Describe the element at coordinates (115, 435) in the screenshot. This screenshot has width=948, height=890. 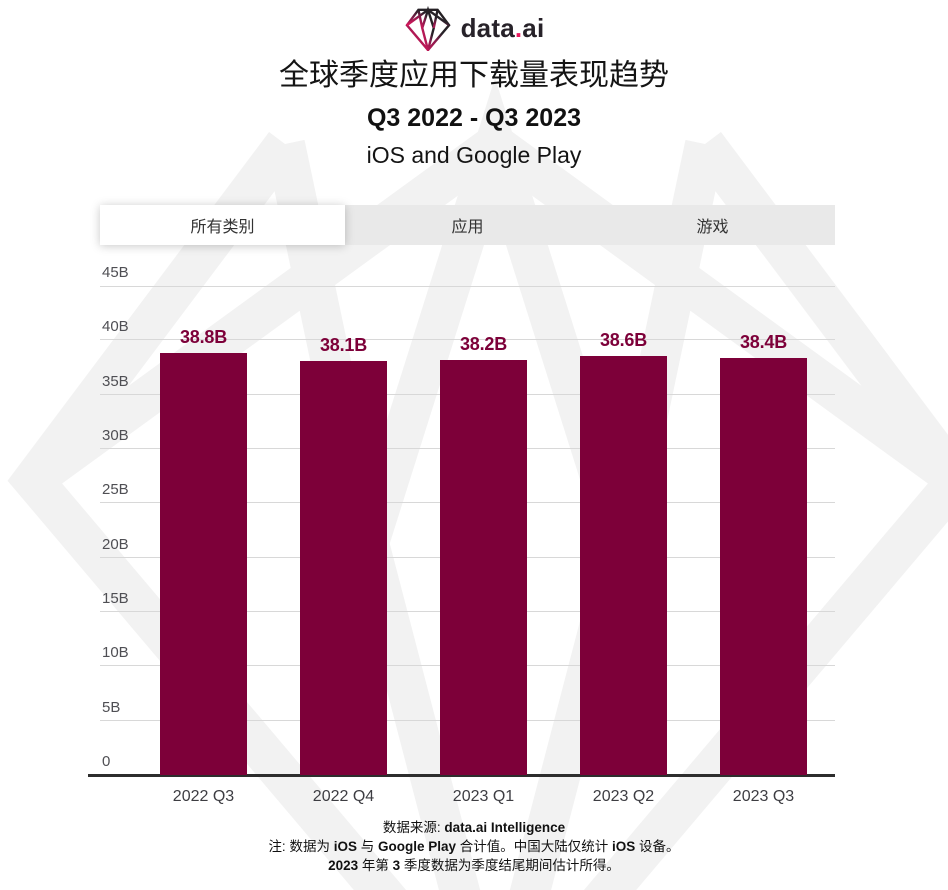
I see `y-tick-label: 30B` at that location.